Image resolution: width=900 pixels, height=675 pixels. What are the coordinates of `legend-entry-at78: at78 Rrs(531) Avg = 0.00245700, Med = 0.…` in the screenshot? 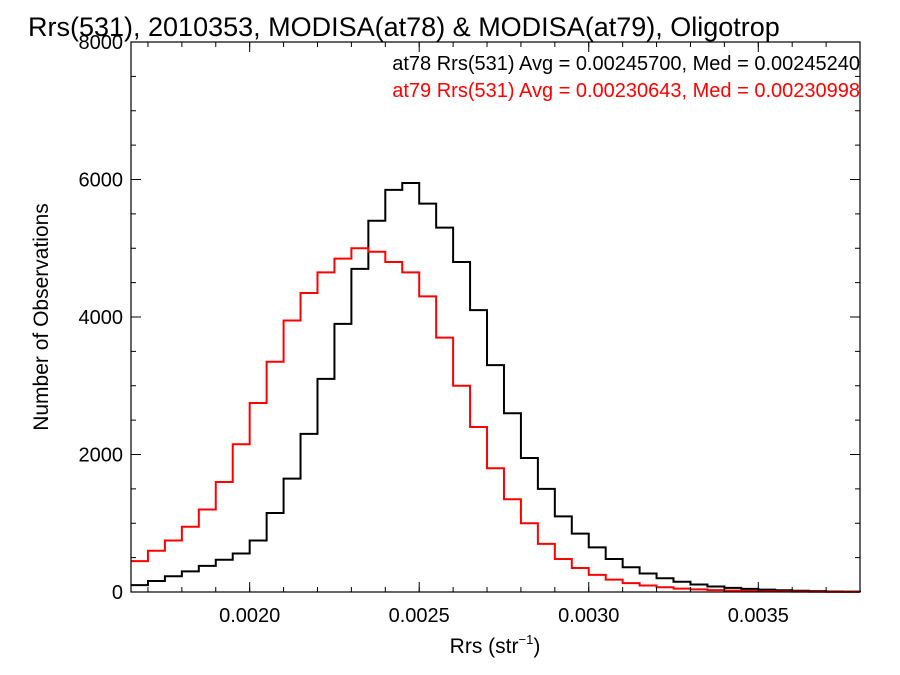 It's located at (626, 64).